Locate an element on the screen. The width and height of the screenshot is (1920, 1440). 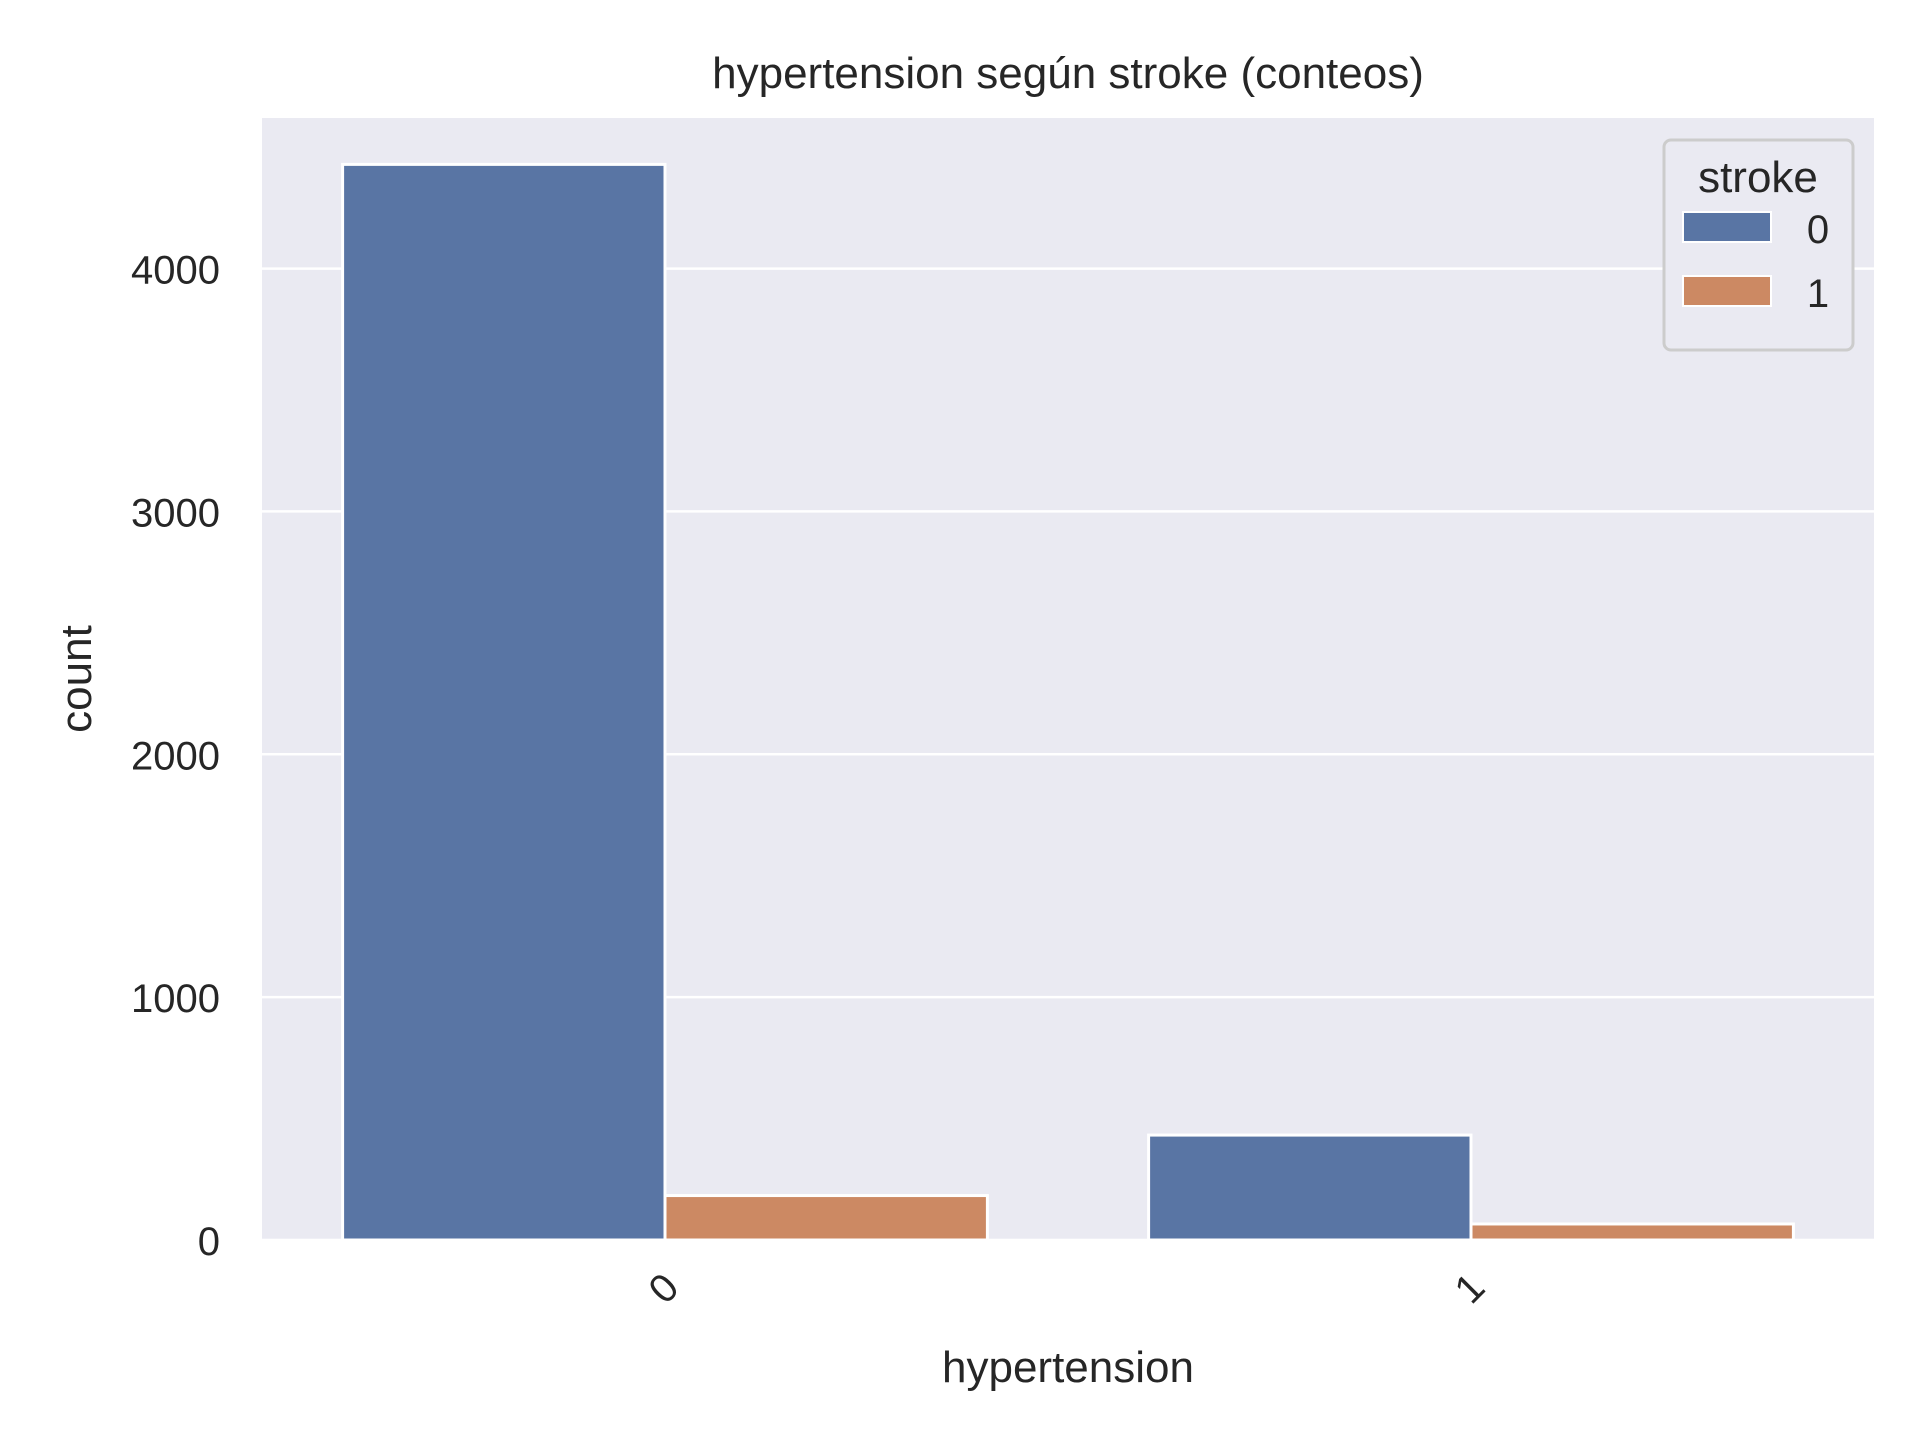
x-tick-label: 1 is located at coordinates (1470, 1288).